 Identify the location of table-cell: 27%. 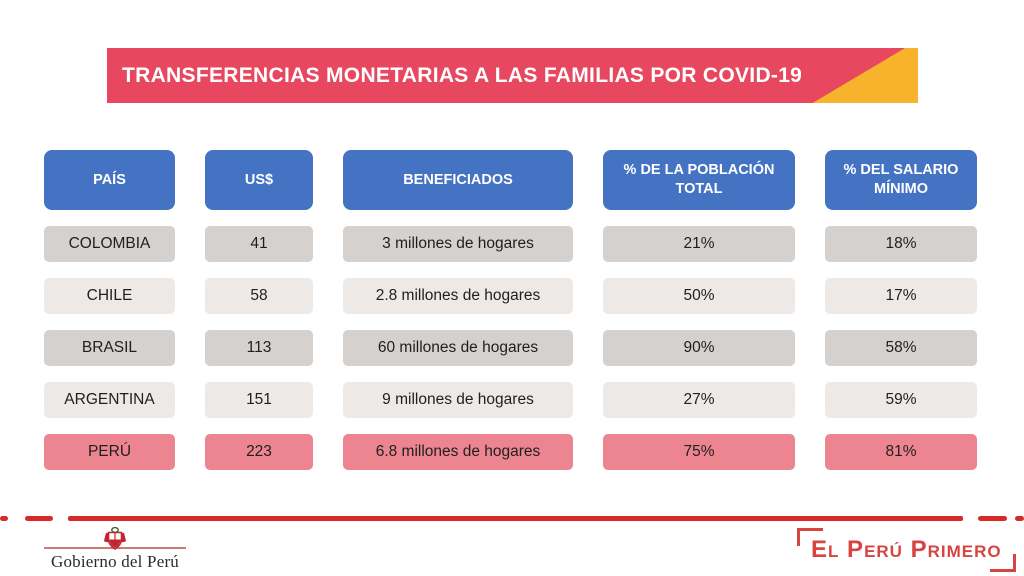
(699, 400).